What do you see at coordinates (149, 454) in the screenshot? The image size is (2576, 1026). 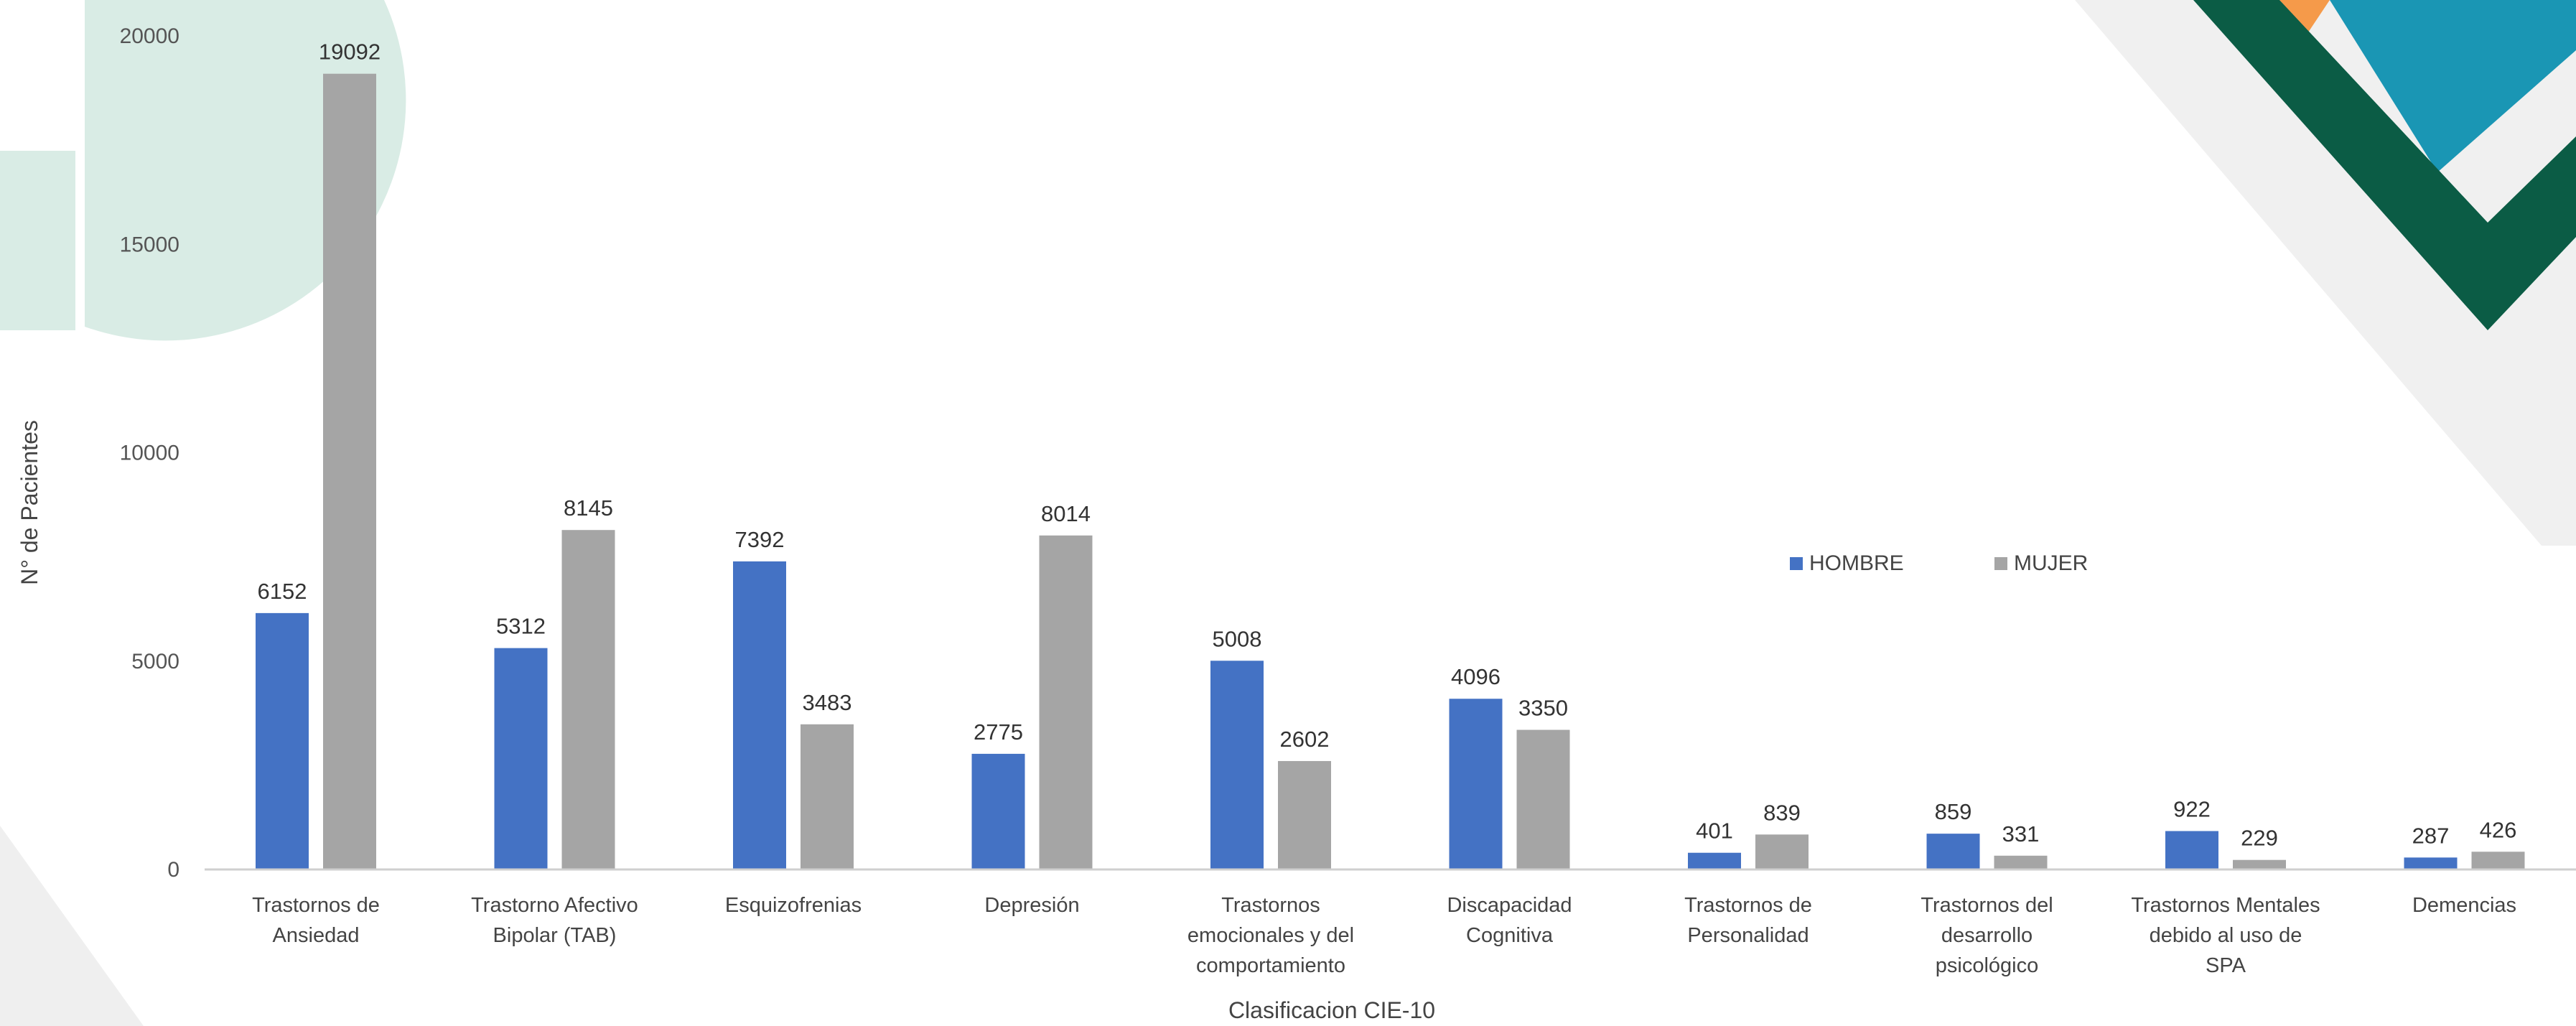 I see `y-tick-label: 10000` at bounding box center [149, 454].